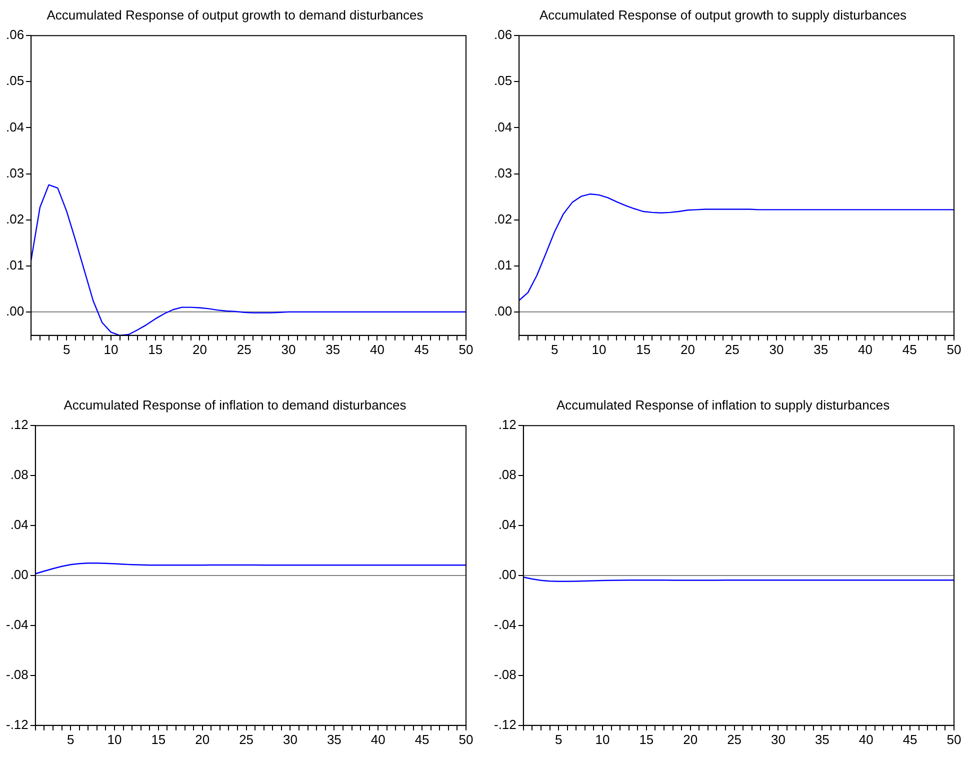 This screenshot has height=780, width=976. What do you see at coordinates (723, 404) in the screenshot?
I see `chart-title: Accumulated Response of inflation to supply disturbances` at bounding box center [723, 404].